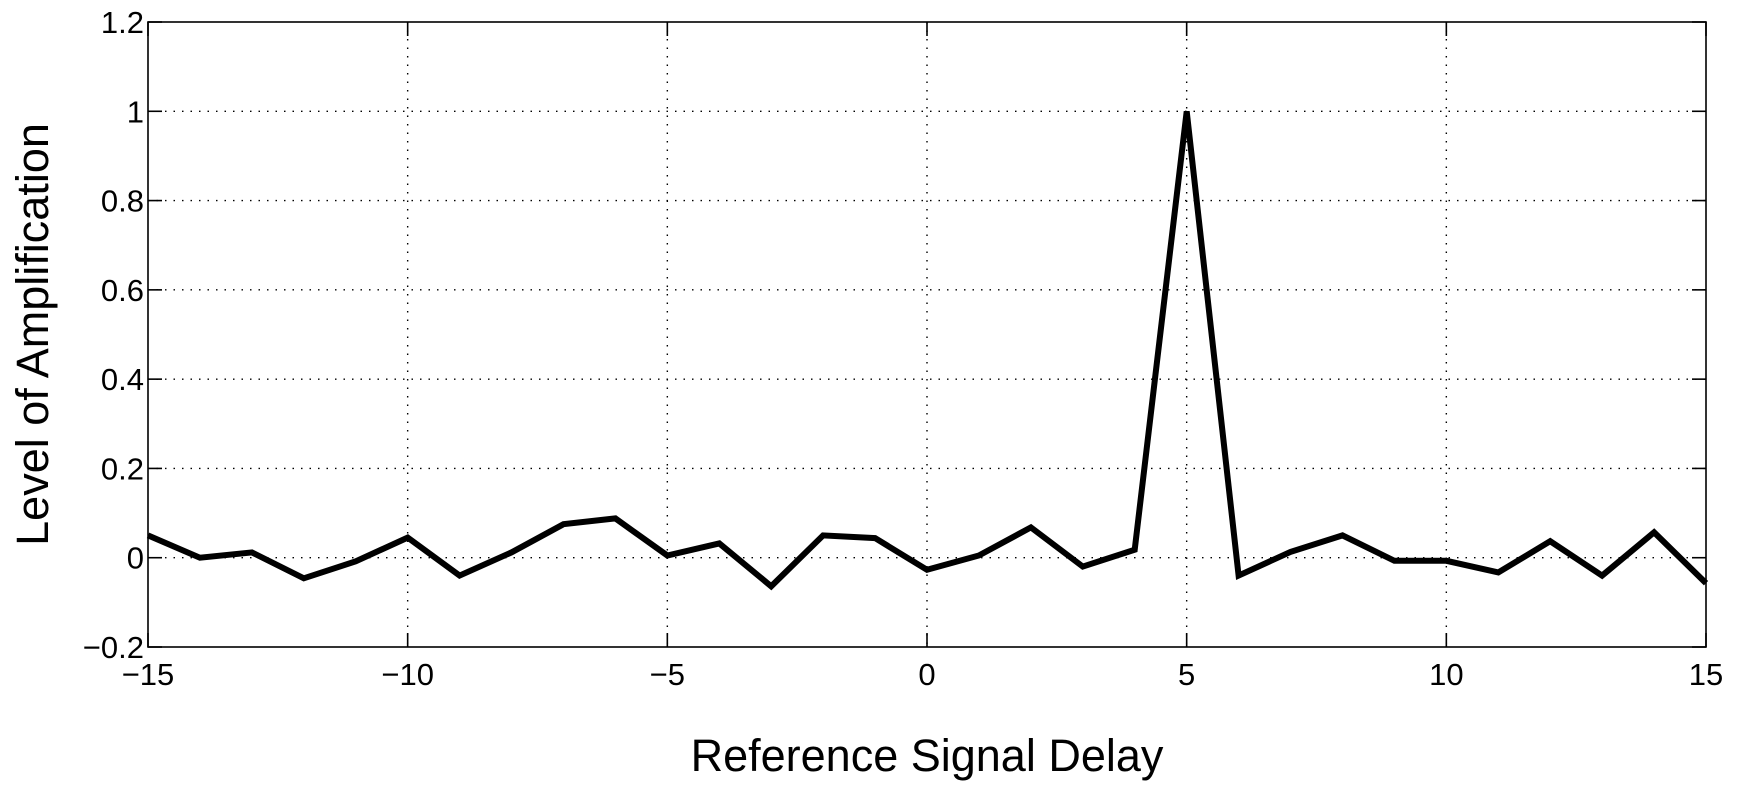 The height and width of the screenshot is (793, 1746). Describe the element at coordinates (122, 201) in the screenshot. I see `y-tick-label: 0.8` at that location.